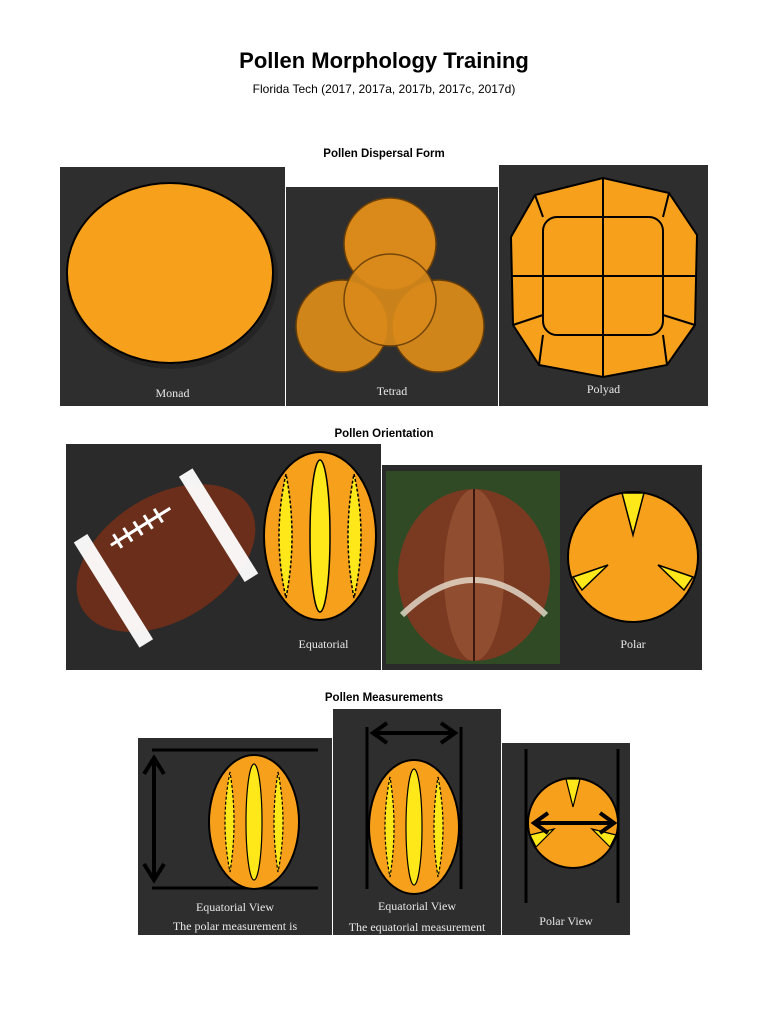 The width and height of the screenshot is (768, 1024). Describe the element at coordinates (417, 927) in the screenshot. I see `caption-equatorial-measurement-text: The equatorial measurement` at that location.